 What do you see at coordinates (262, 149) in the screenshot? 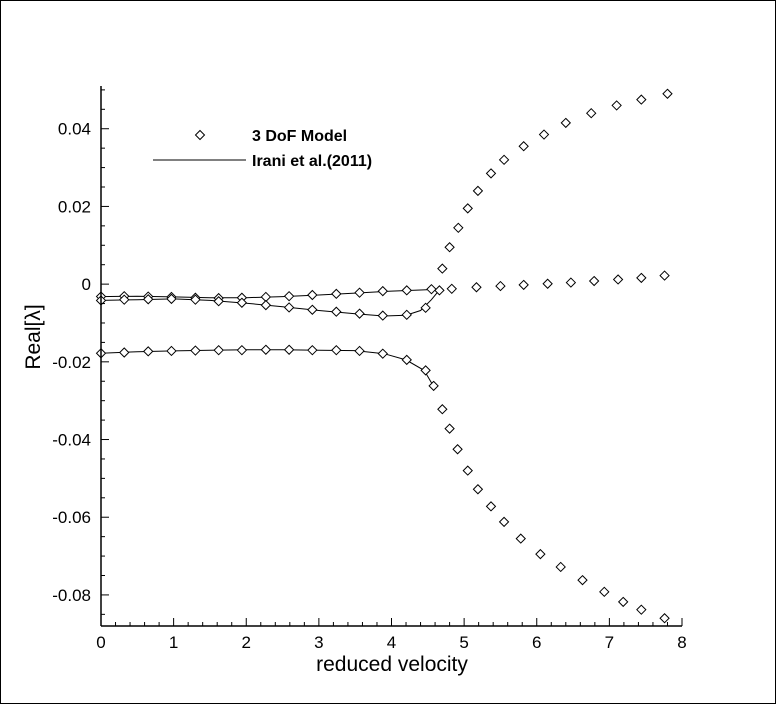
I see `legend: 3 DoF Model Irani et al.(2011)` at bounding box center [262, 149].